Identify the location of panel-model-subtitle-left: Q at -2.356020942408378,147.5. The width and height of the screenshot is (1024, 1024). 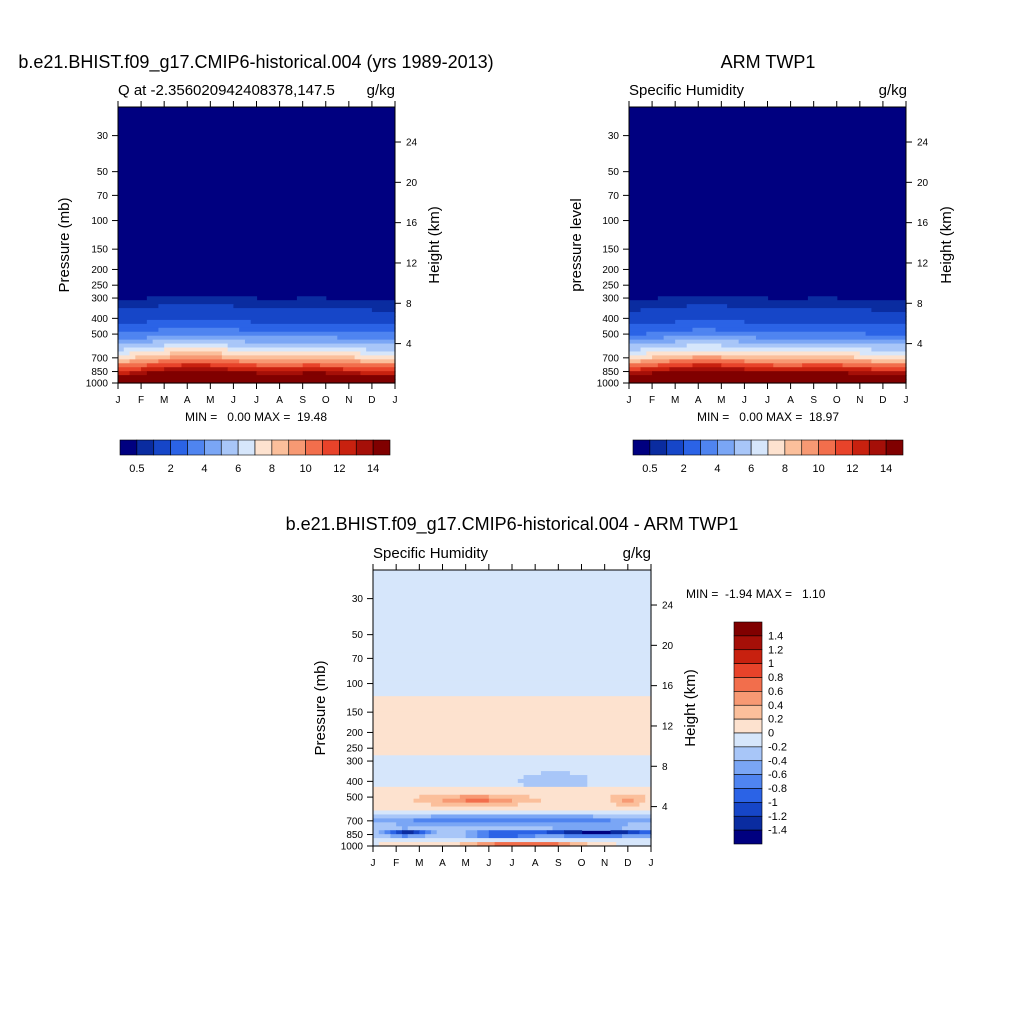
(226, 90).